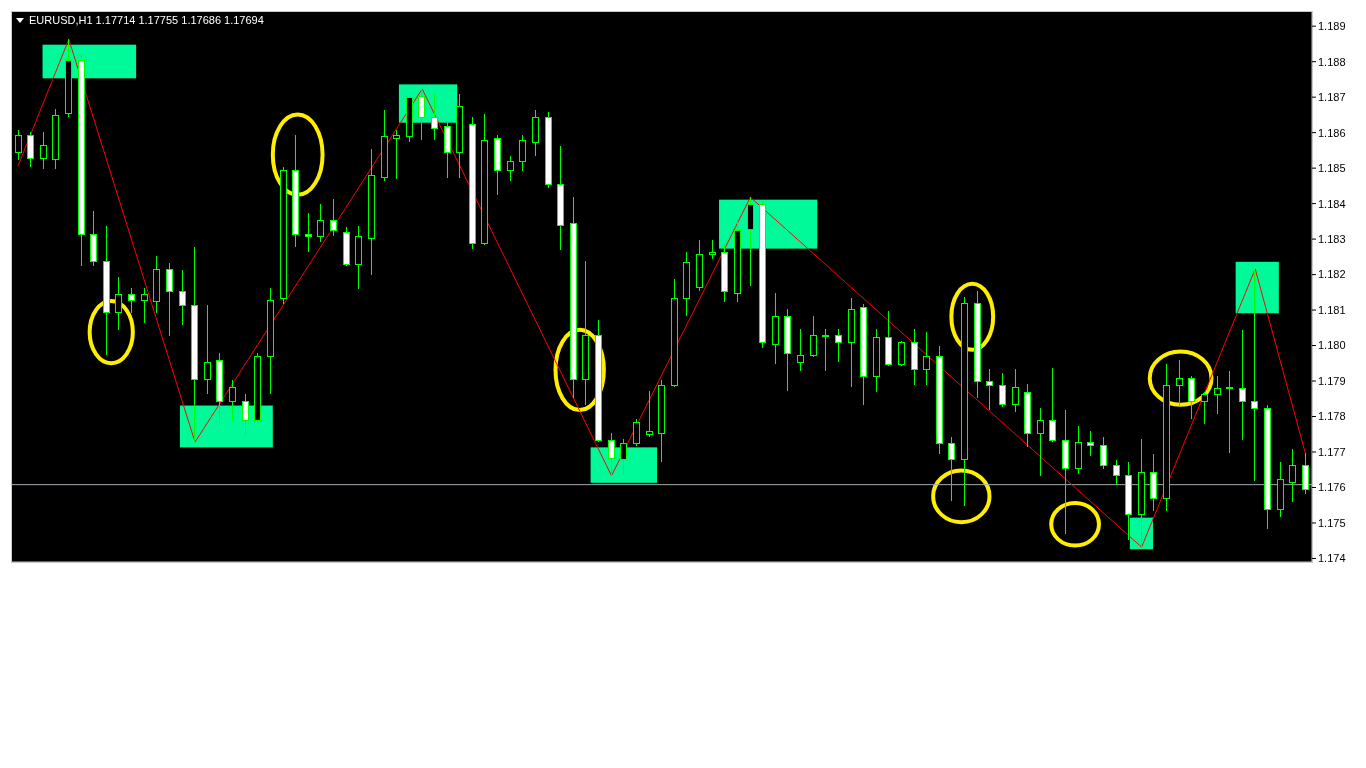 The width and height of the screenshot is (1366, 768). Describe the element at coordinates (1332, 274) in the screenshot. I see `y-tick-label: 1.182` at that location.